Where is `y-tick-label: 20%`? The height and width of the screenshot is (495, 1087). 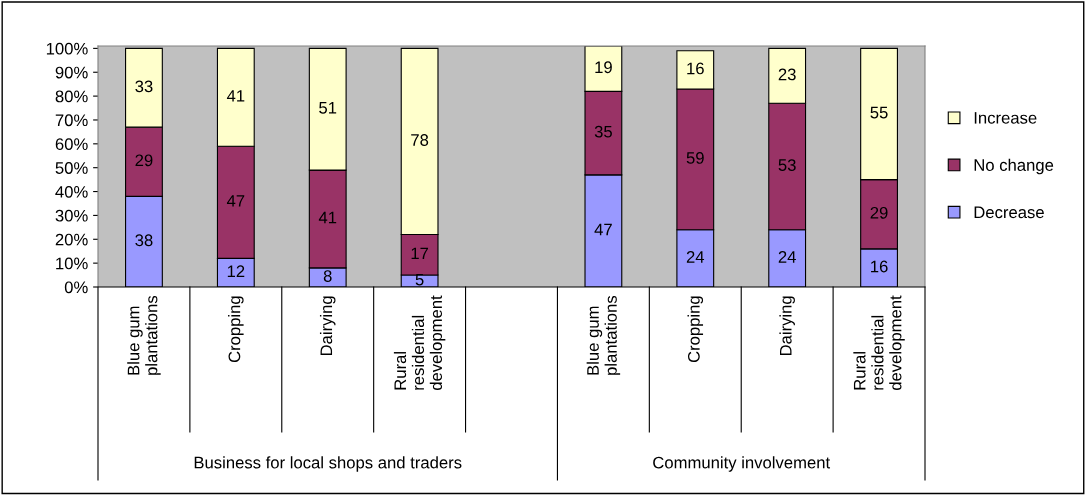
y-tick-label: 20% is located at coordinates (71, 239).